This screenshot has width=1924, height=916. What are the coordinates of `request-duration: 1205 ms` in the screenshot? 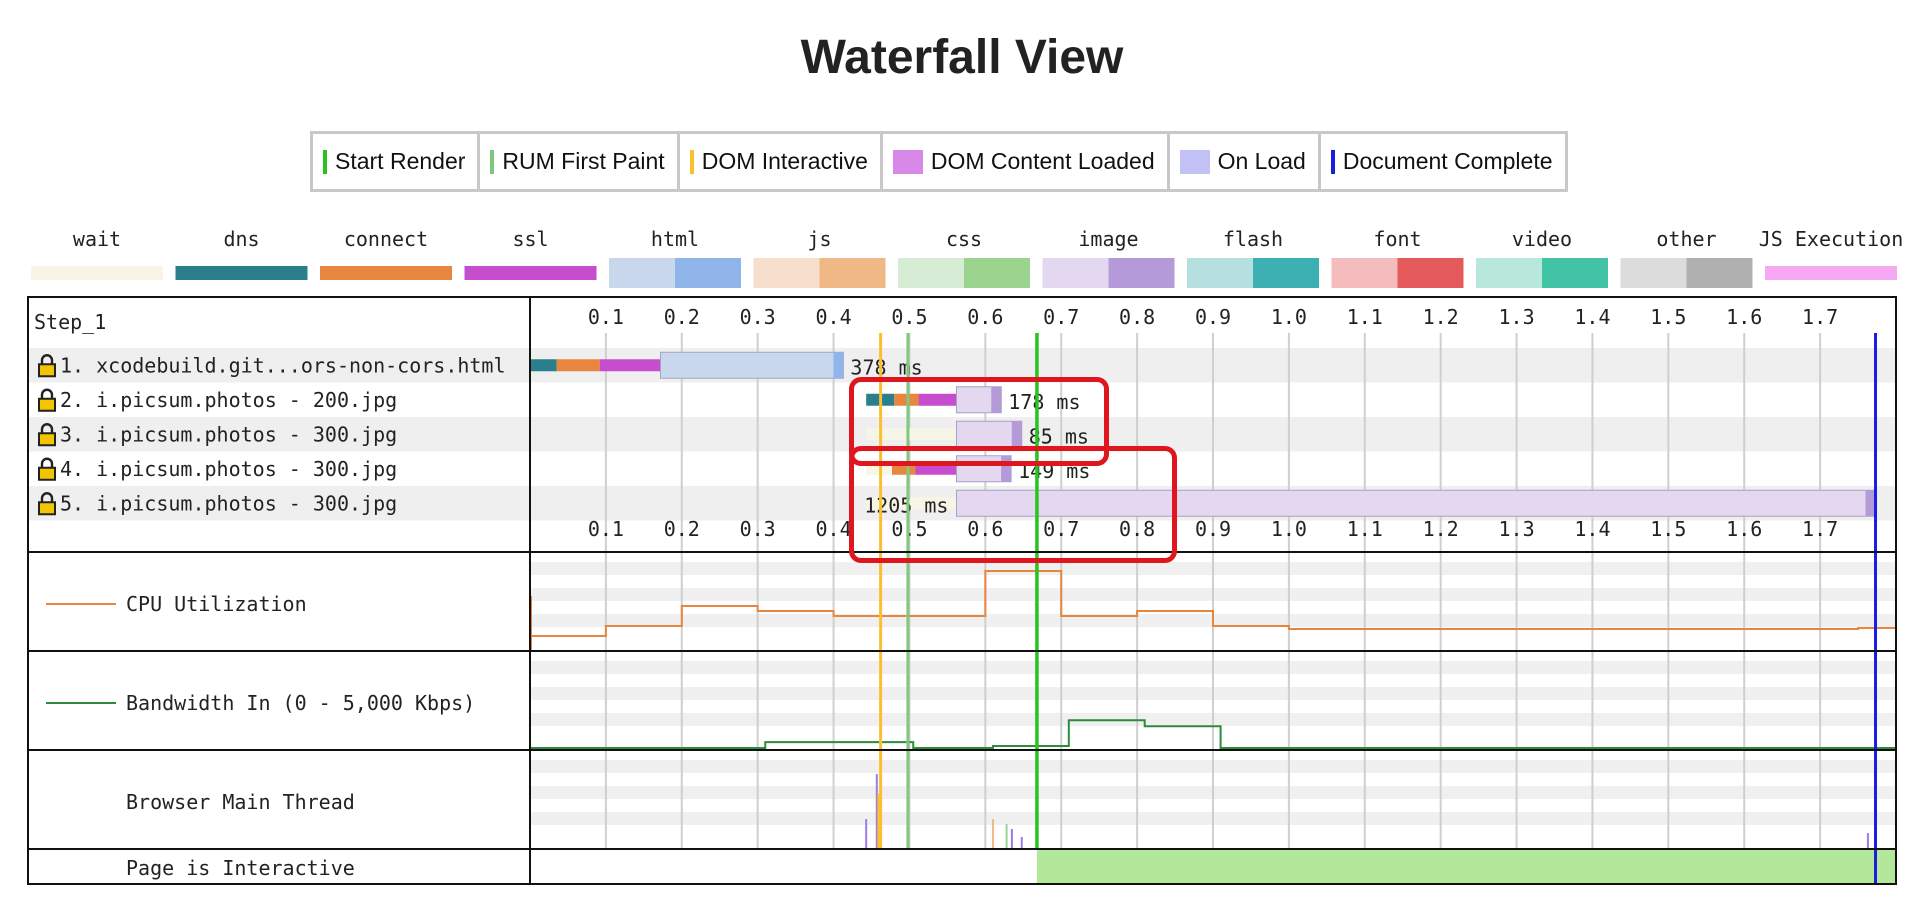 It's located at (906, 505).